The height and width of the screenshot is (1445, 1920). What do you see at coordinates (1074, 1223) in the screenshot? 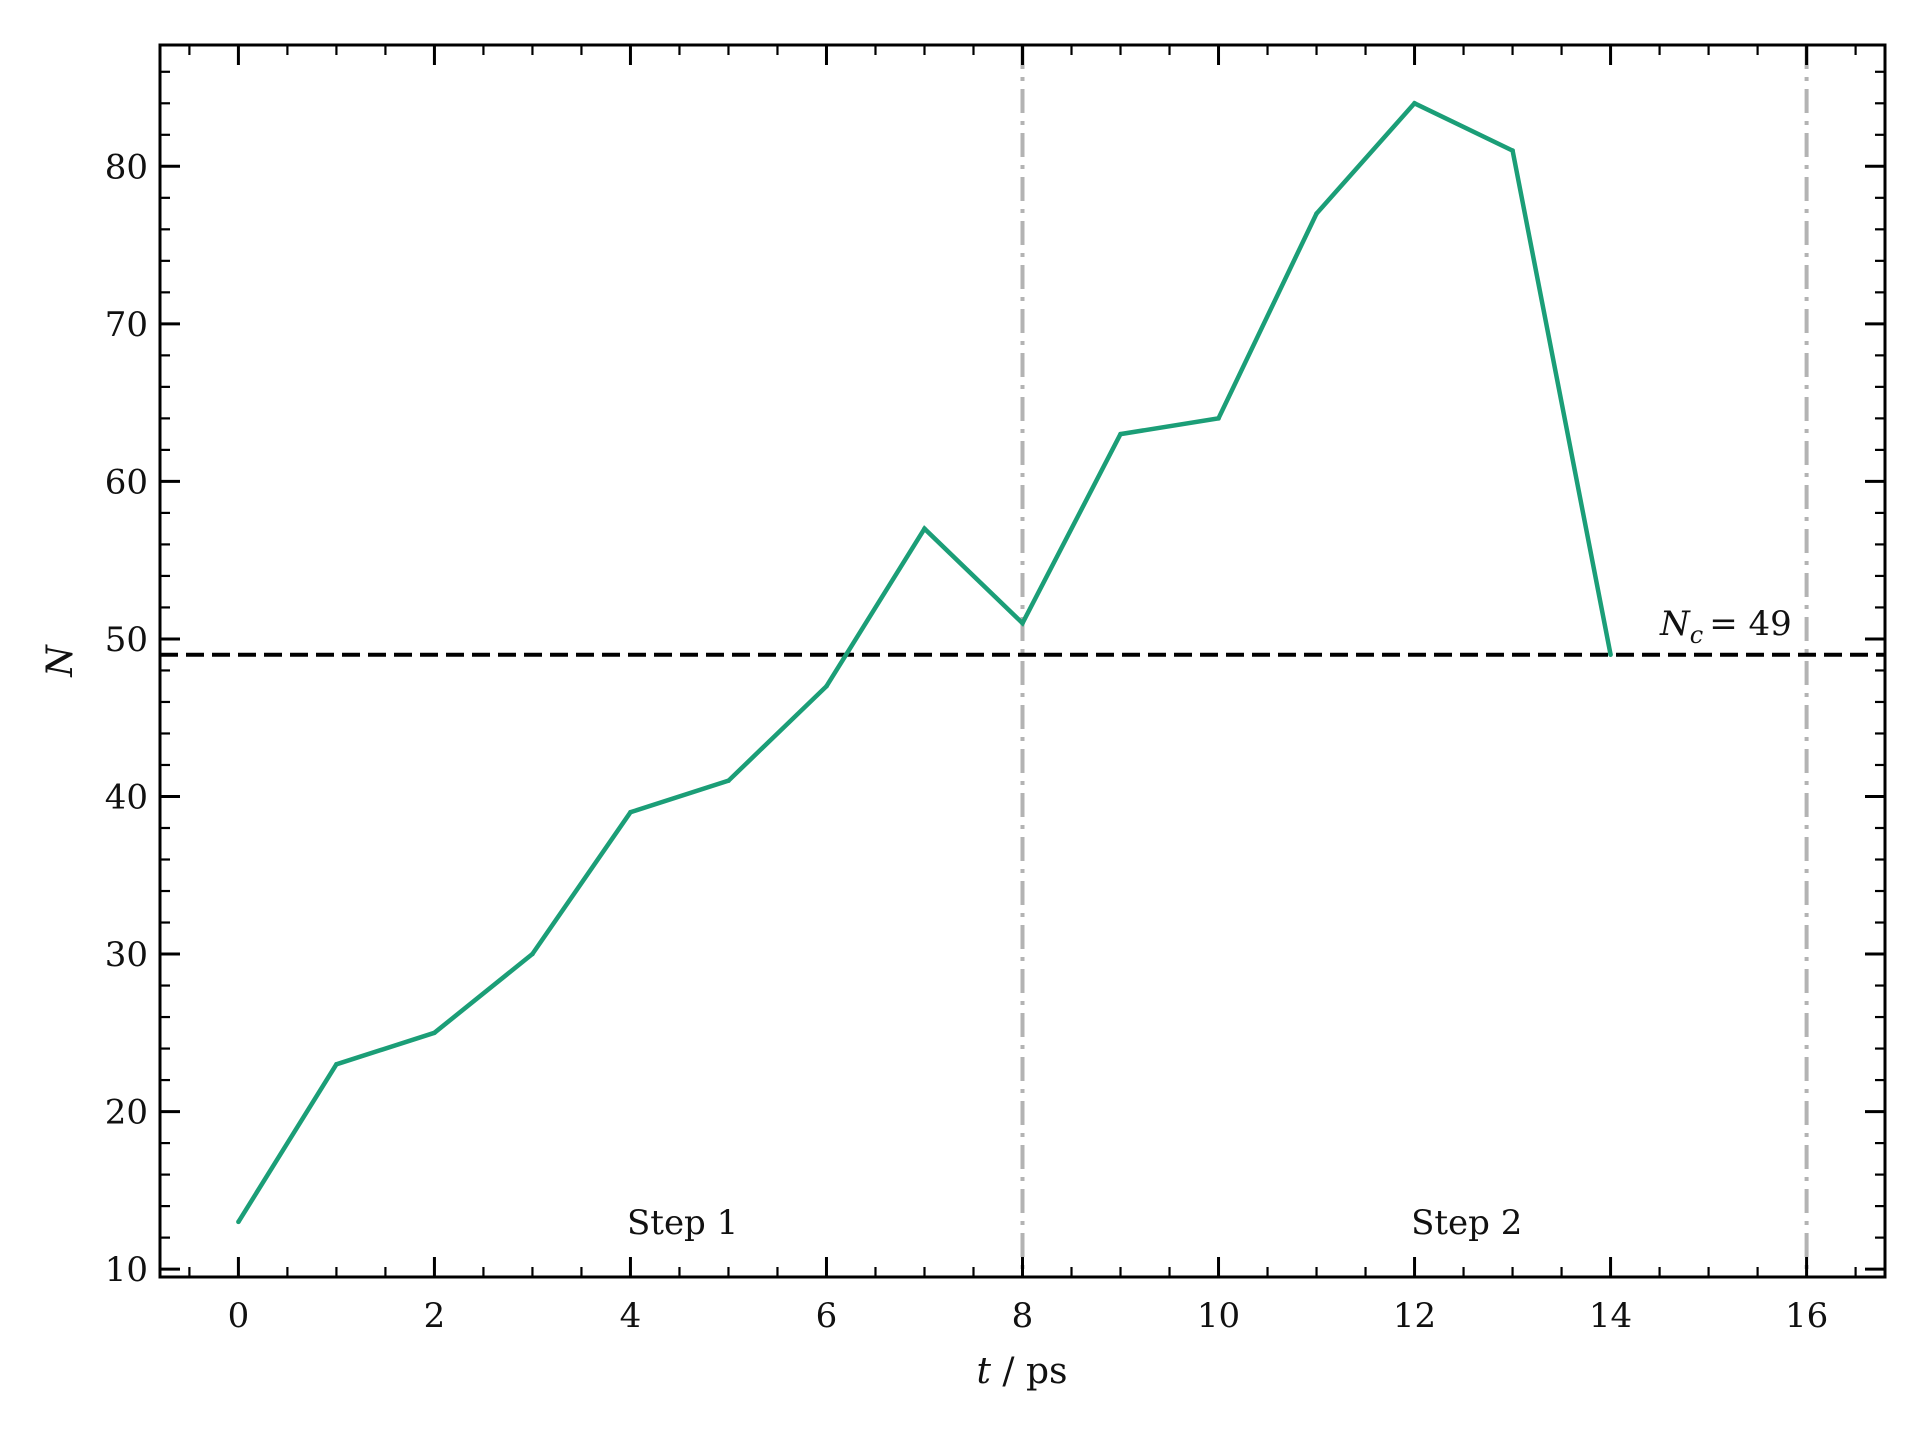
I see `annotations-layer: Step 1 Step 2` at bounding box center [1074, 1223].